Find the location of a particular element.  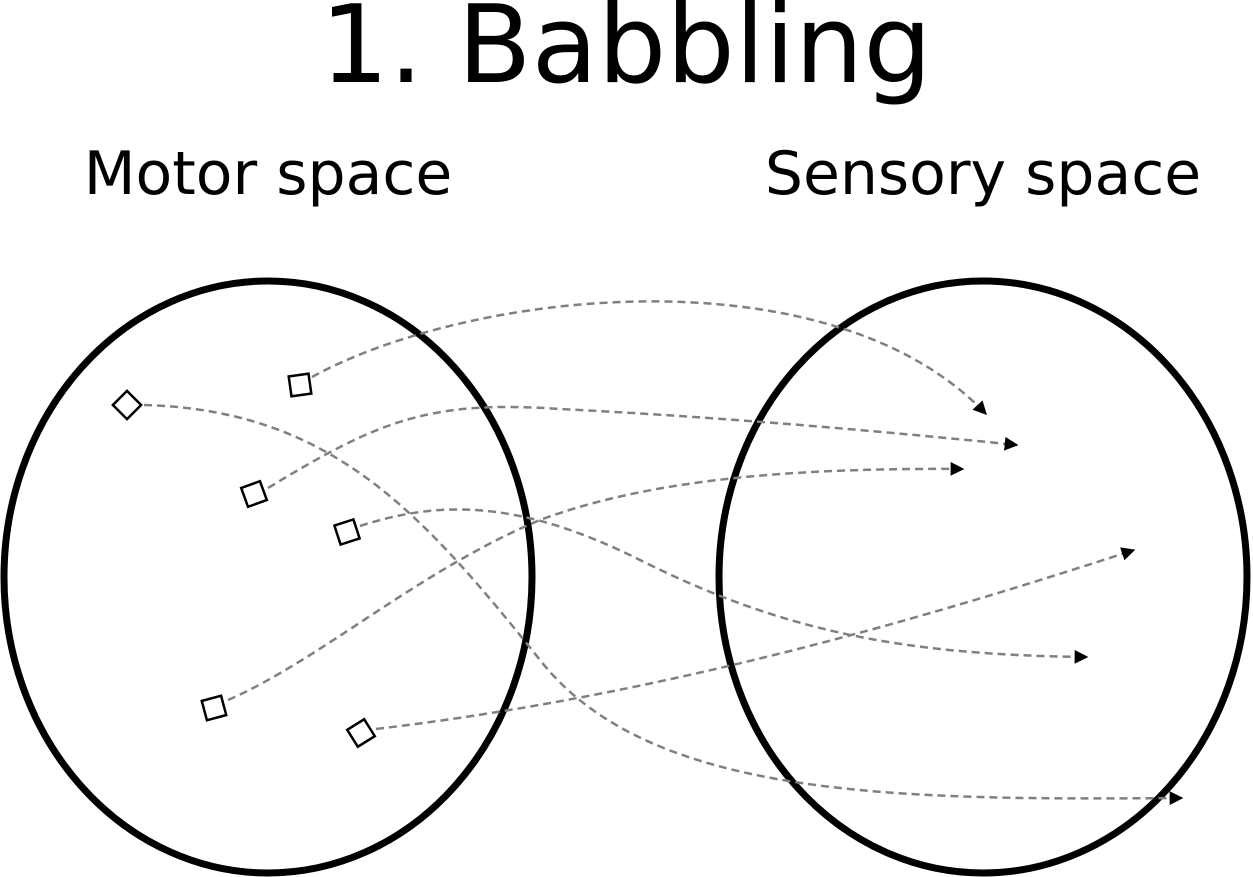

sensory-space-label: Sensory space is located at coordinates (983, 174).